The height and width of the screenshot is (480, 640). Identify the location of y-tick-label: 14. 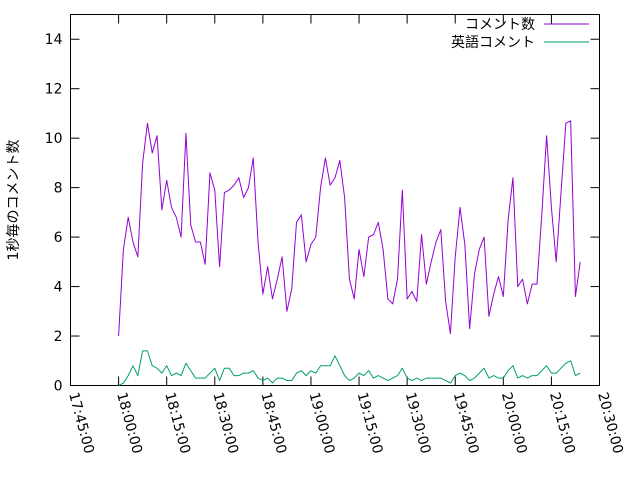
(54, 40).